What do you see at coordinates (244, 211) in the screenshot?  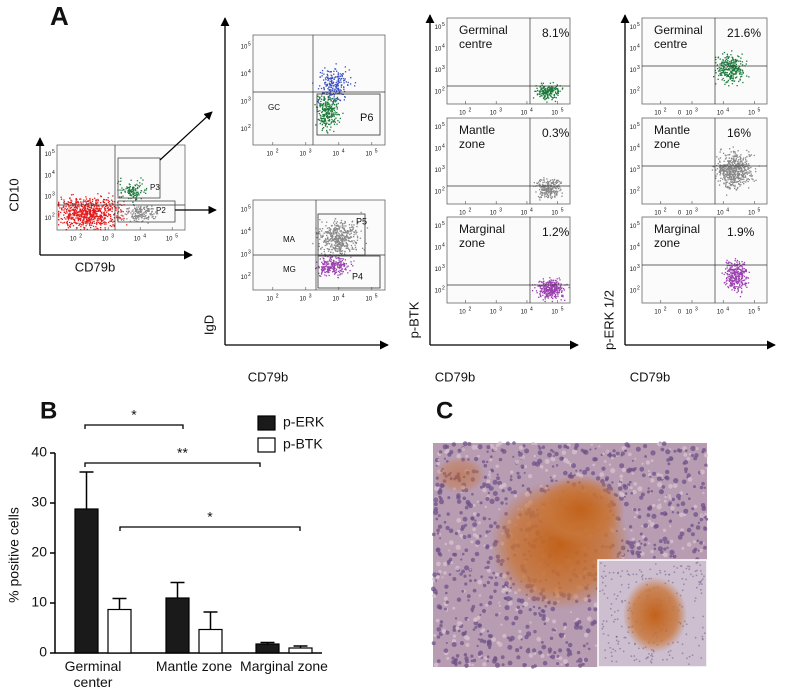 I see `y-tick-base: 10` at bounding box center [244, 211].